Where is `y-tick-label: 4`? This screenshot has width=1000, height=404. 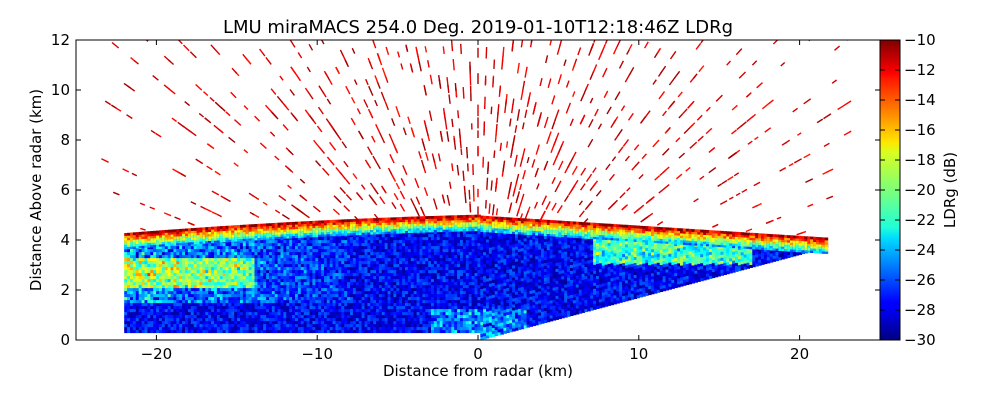
y-tick-label: 4 is located at coordinates (65, 240).